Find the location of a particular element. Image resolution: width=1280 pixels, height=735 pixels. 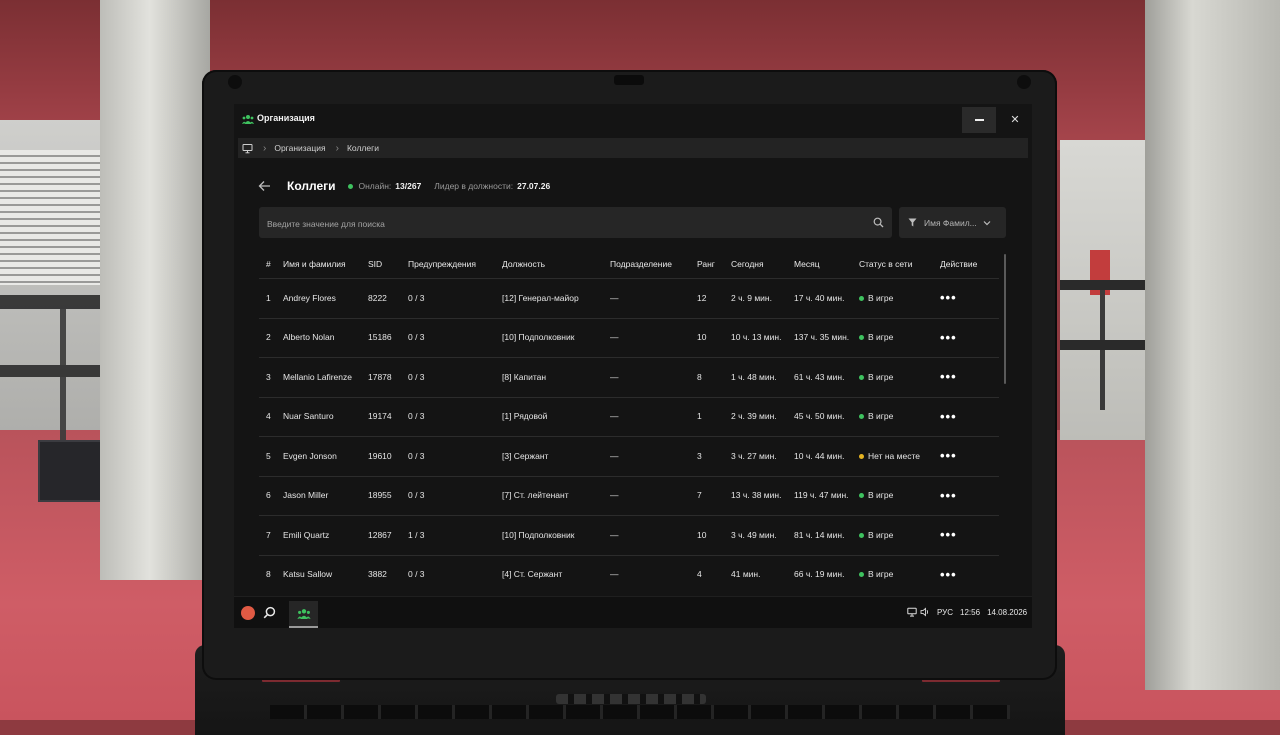

table-scrollbar is located at coordinates (1005, 319).